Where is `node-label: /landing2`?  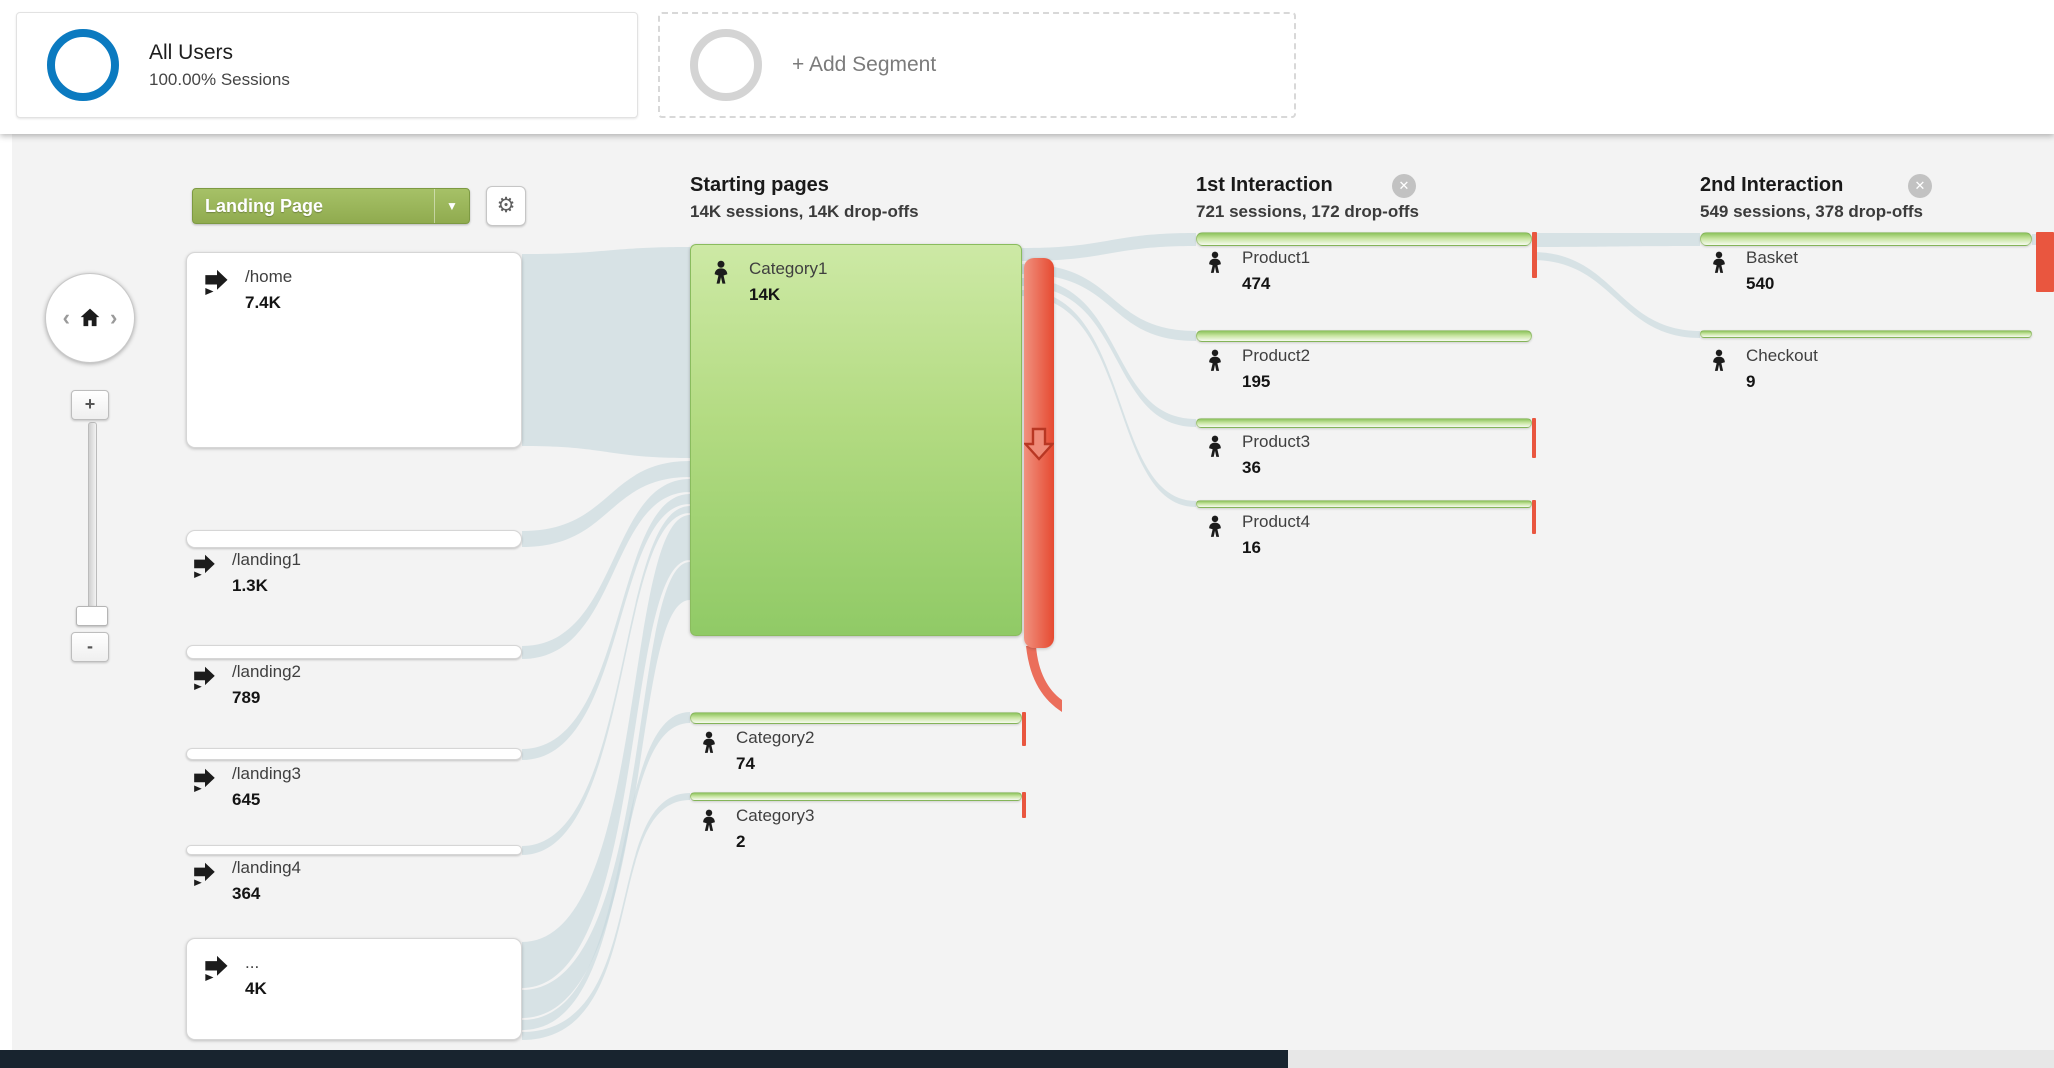
node-label: /landing2 is located at coordinates (267, 671).